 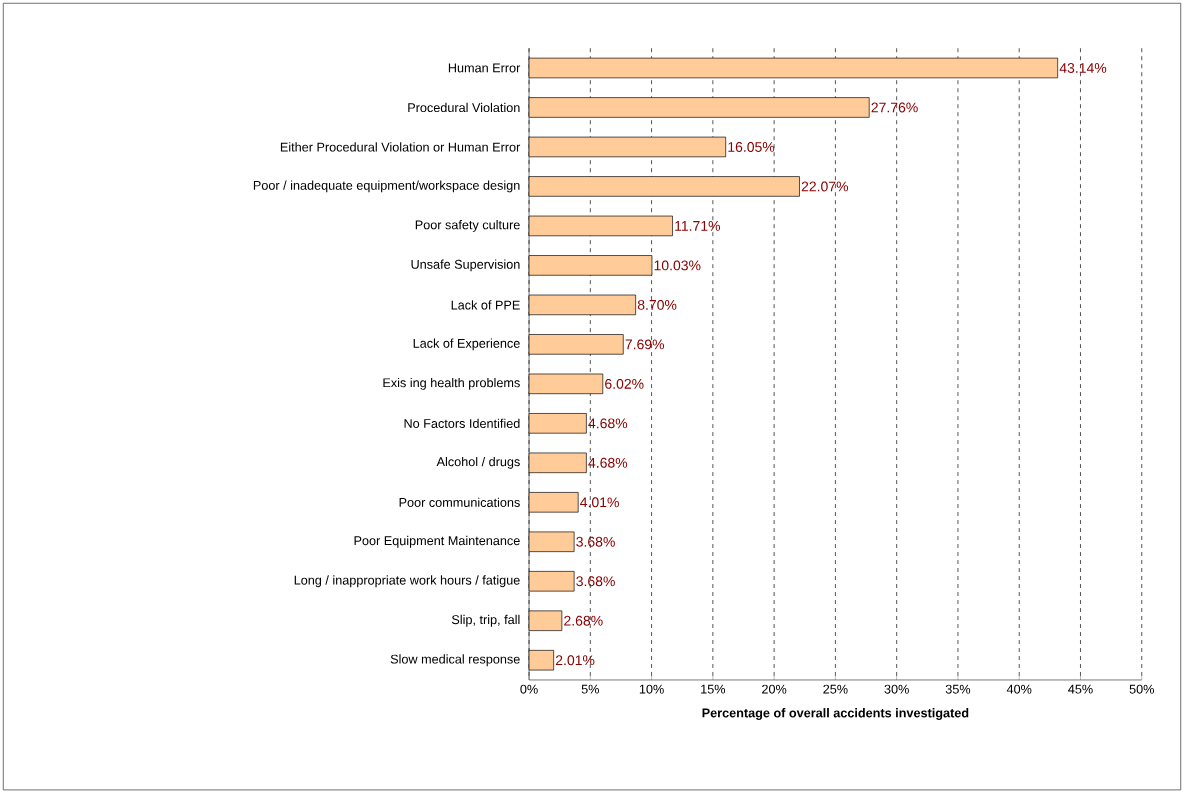 I want to click on y-tick-label: Poor safety culture, so click(x=467, y=225).